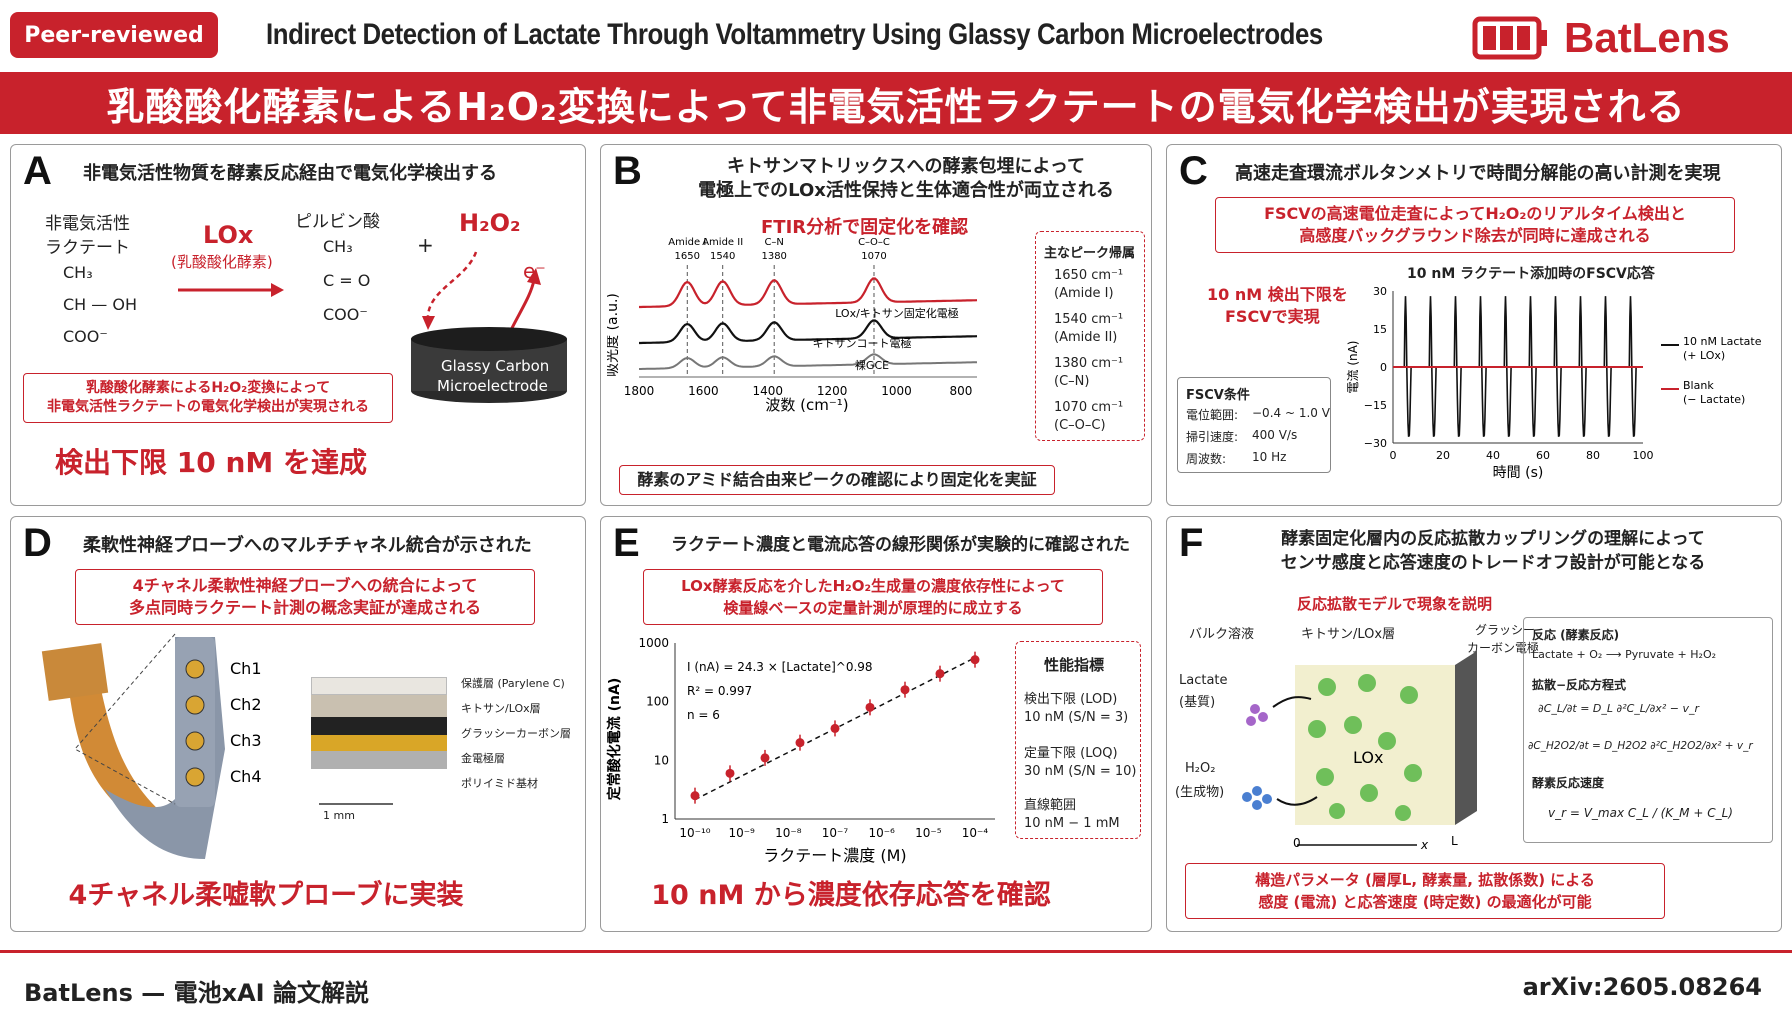 Image resolution: width=1792 pixels, height=1024 pixels. I want to click on box-line: 非電気活性ラクテートの電気化学検出が実現される, so click(208, 407).